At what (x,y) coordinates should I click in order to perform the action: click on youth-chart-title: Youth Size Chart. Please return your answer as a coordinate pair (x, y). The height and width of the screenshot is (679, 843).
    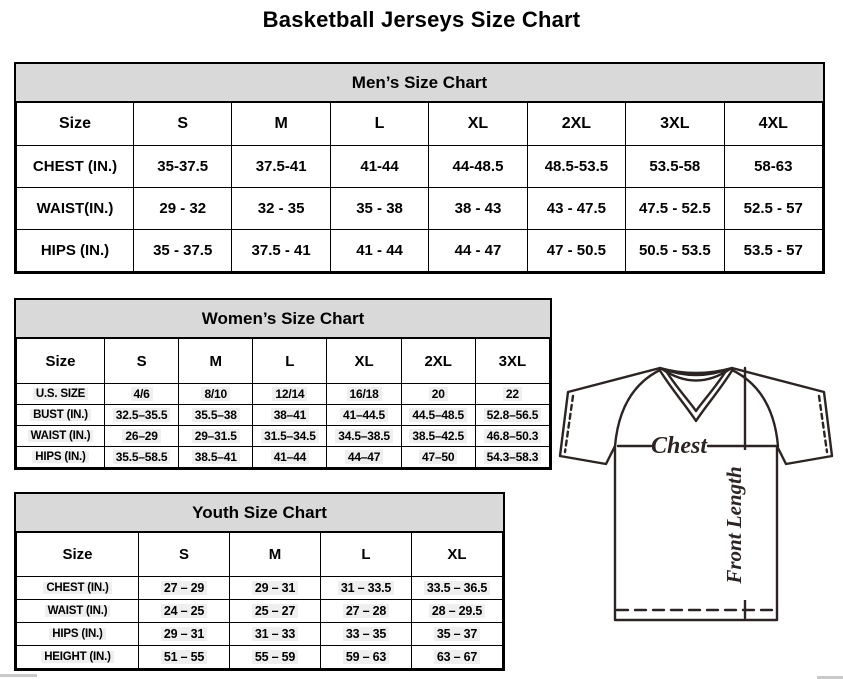
    Looking at the image, I should click on (259, 513).